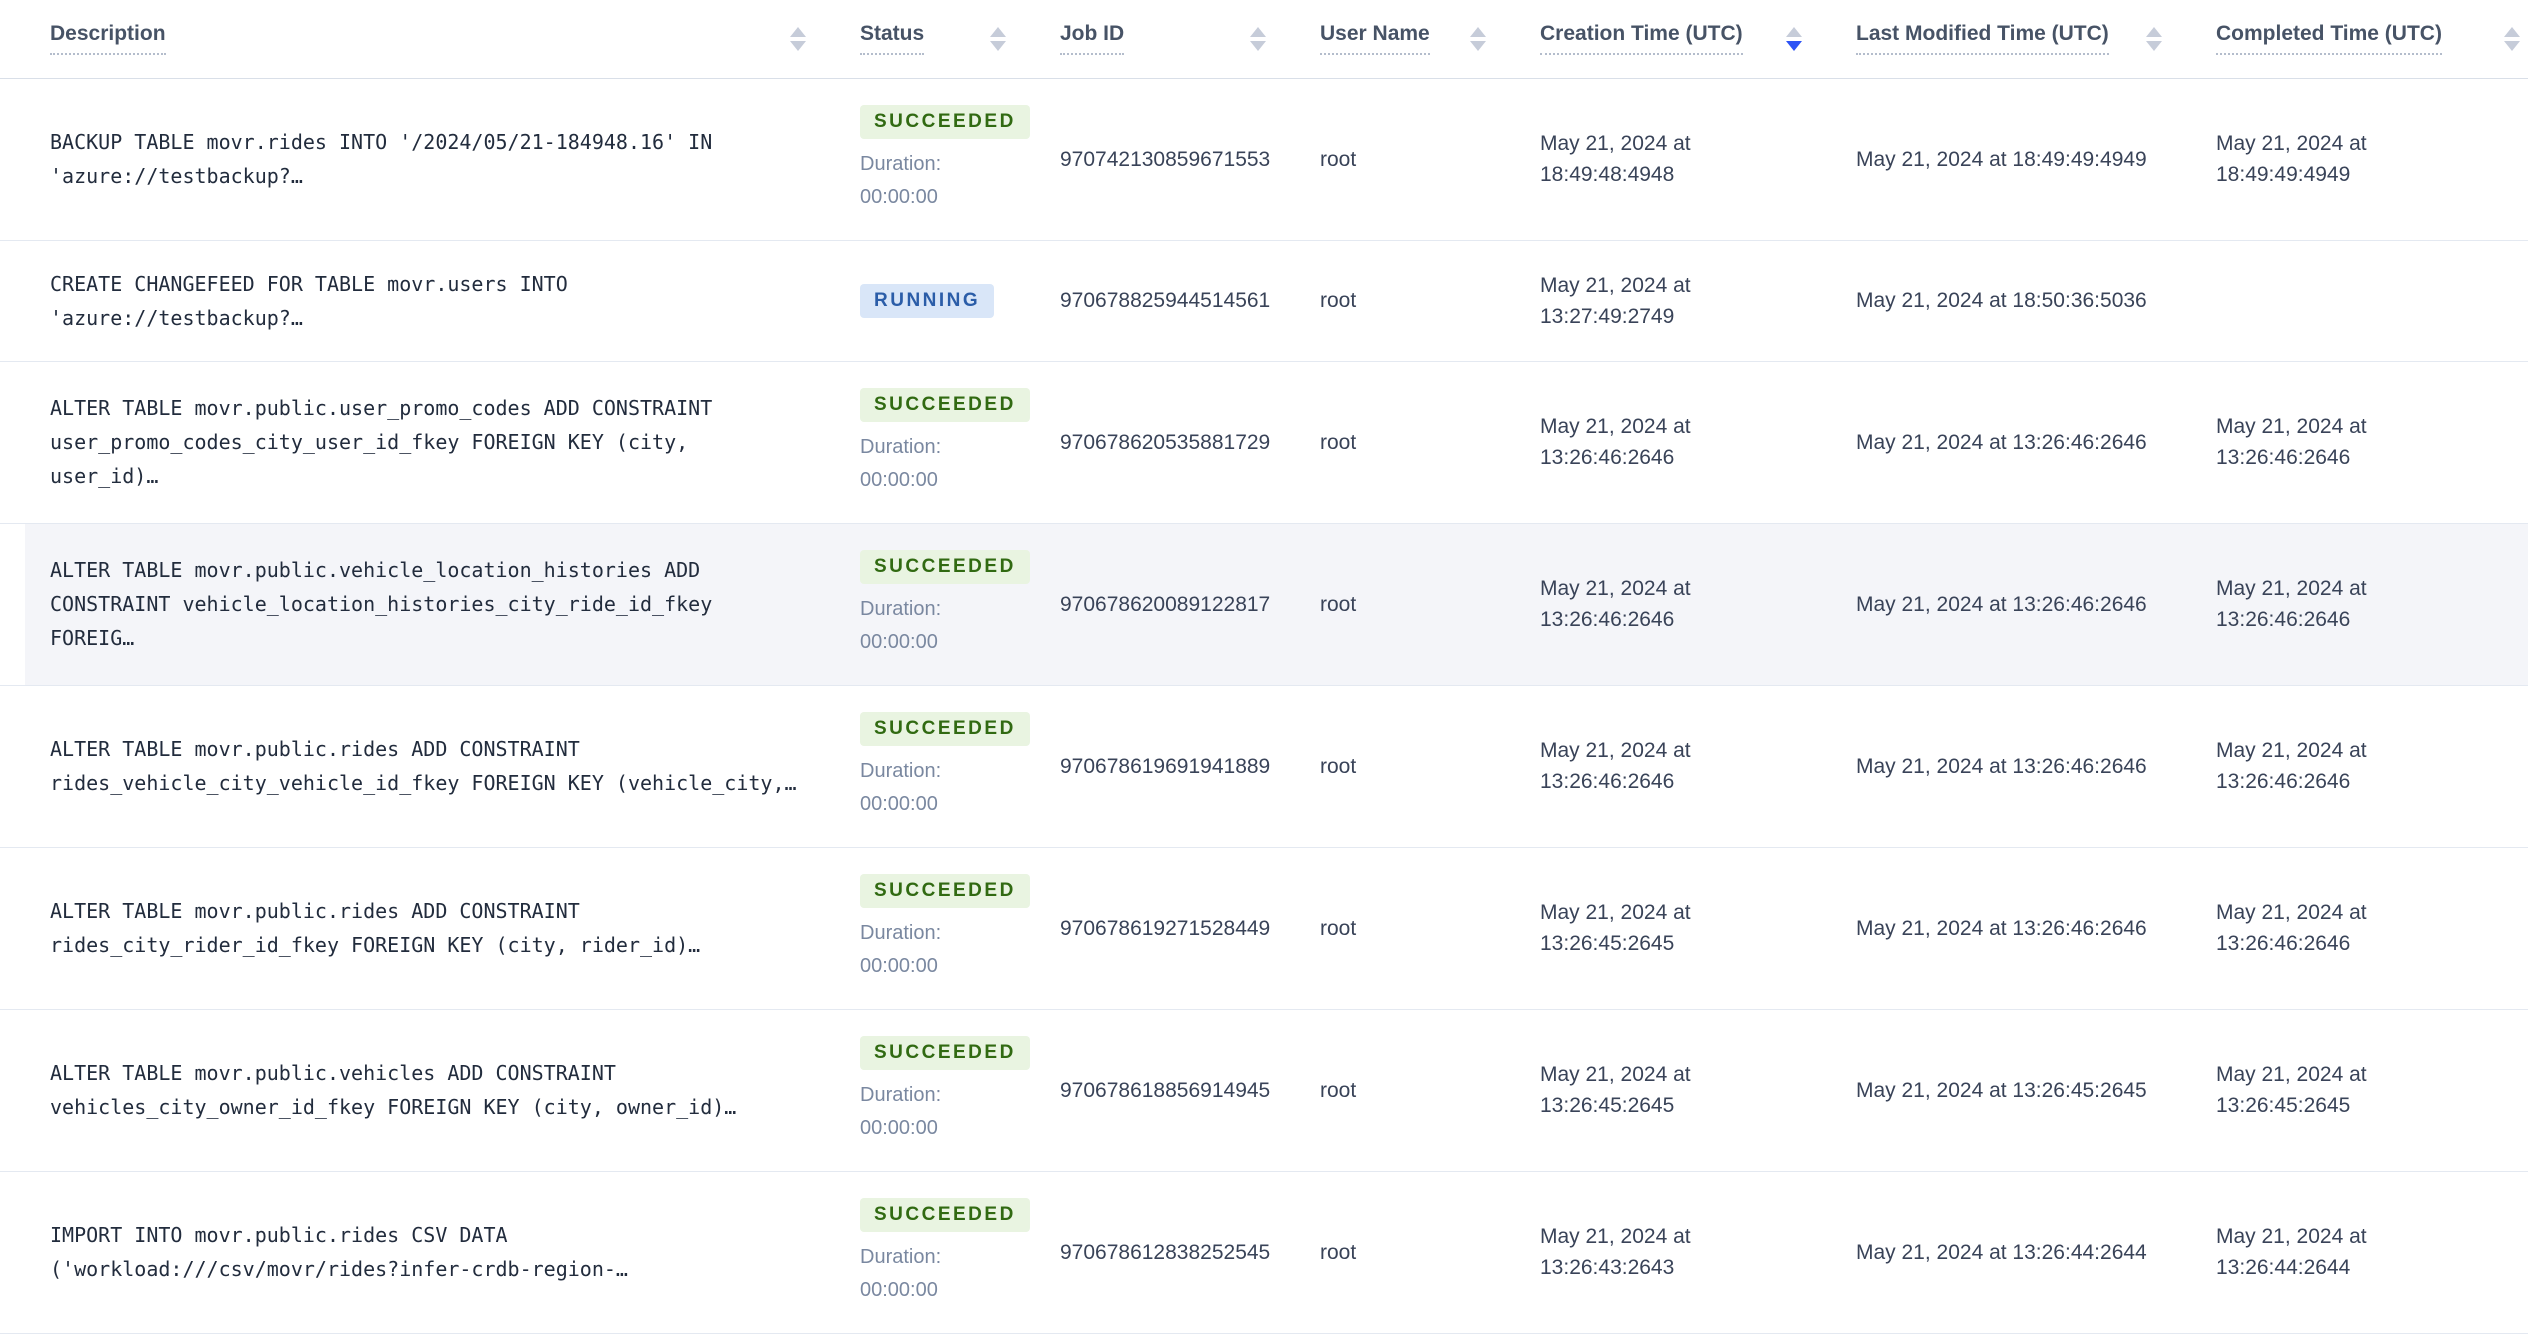 This screenshot has width=2528, height=1334. Describe the element at coordinates (2001, 1090) in the screenshot. I see `last-modified-time: May 21, 2024 at 13:26:45:2645` at that location.